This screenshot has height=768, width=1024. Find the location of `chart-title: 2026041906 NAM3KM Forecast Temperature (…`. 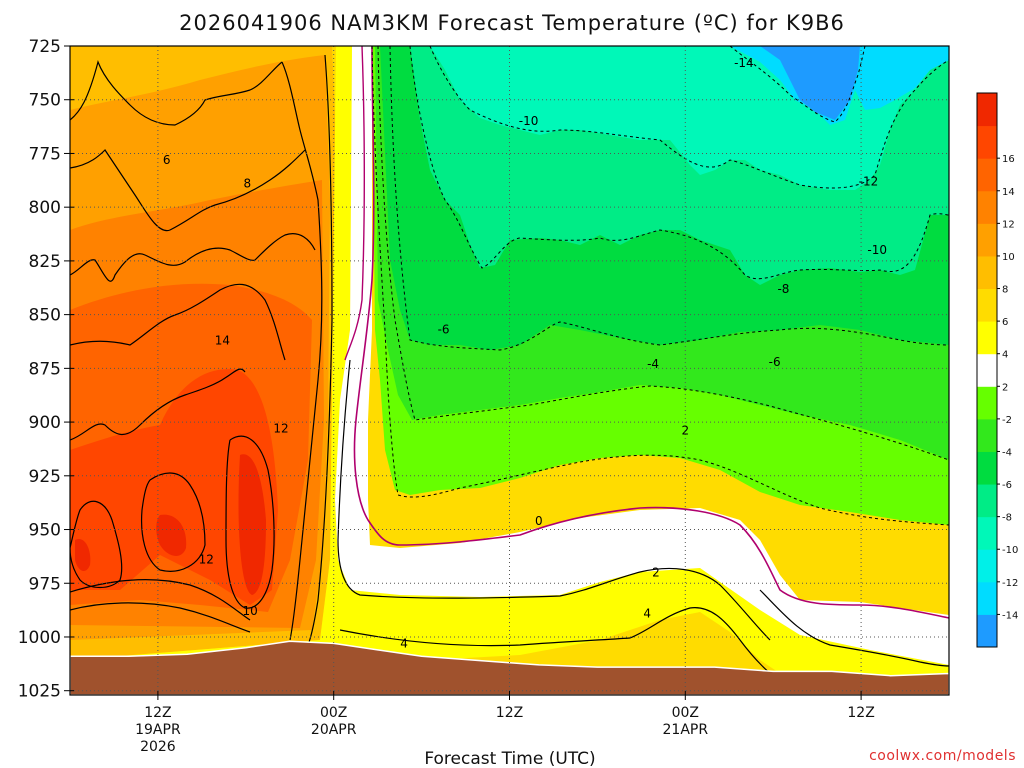

chart-title: 2026041906 NAM3KM Forecast Temperature (… is located at coordinates (512, 23).